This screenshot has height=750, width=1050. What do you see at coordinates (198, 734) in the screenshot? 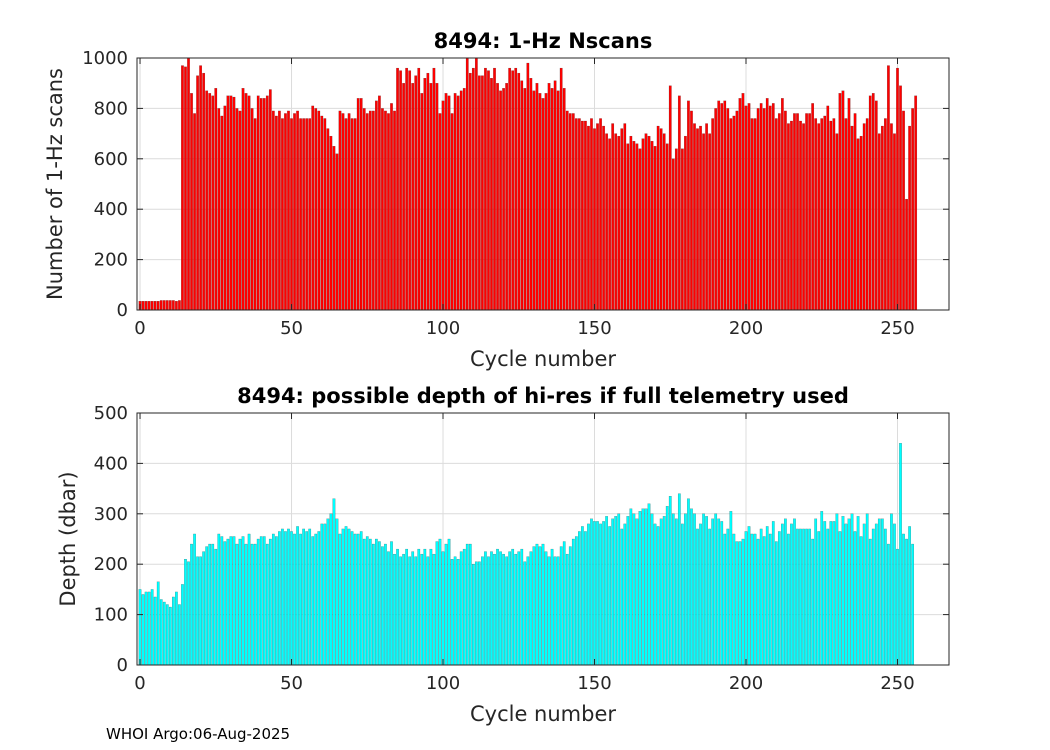
I see `footer-credit: WHOI Argo:06-Aug-2025` at bounding box center [198, 734].